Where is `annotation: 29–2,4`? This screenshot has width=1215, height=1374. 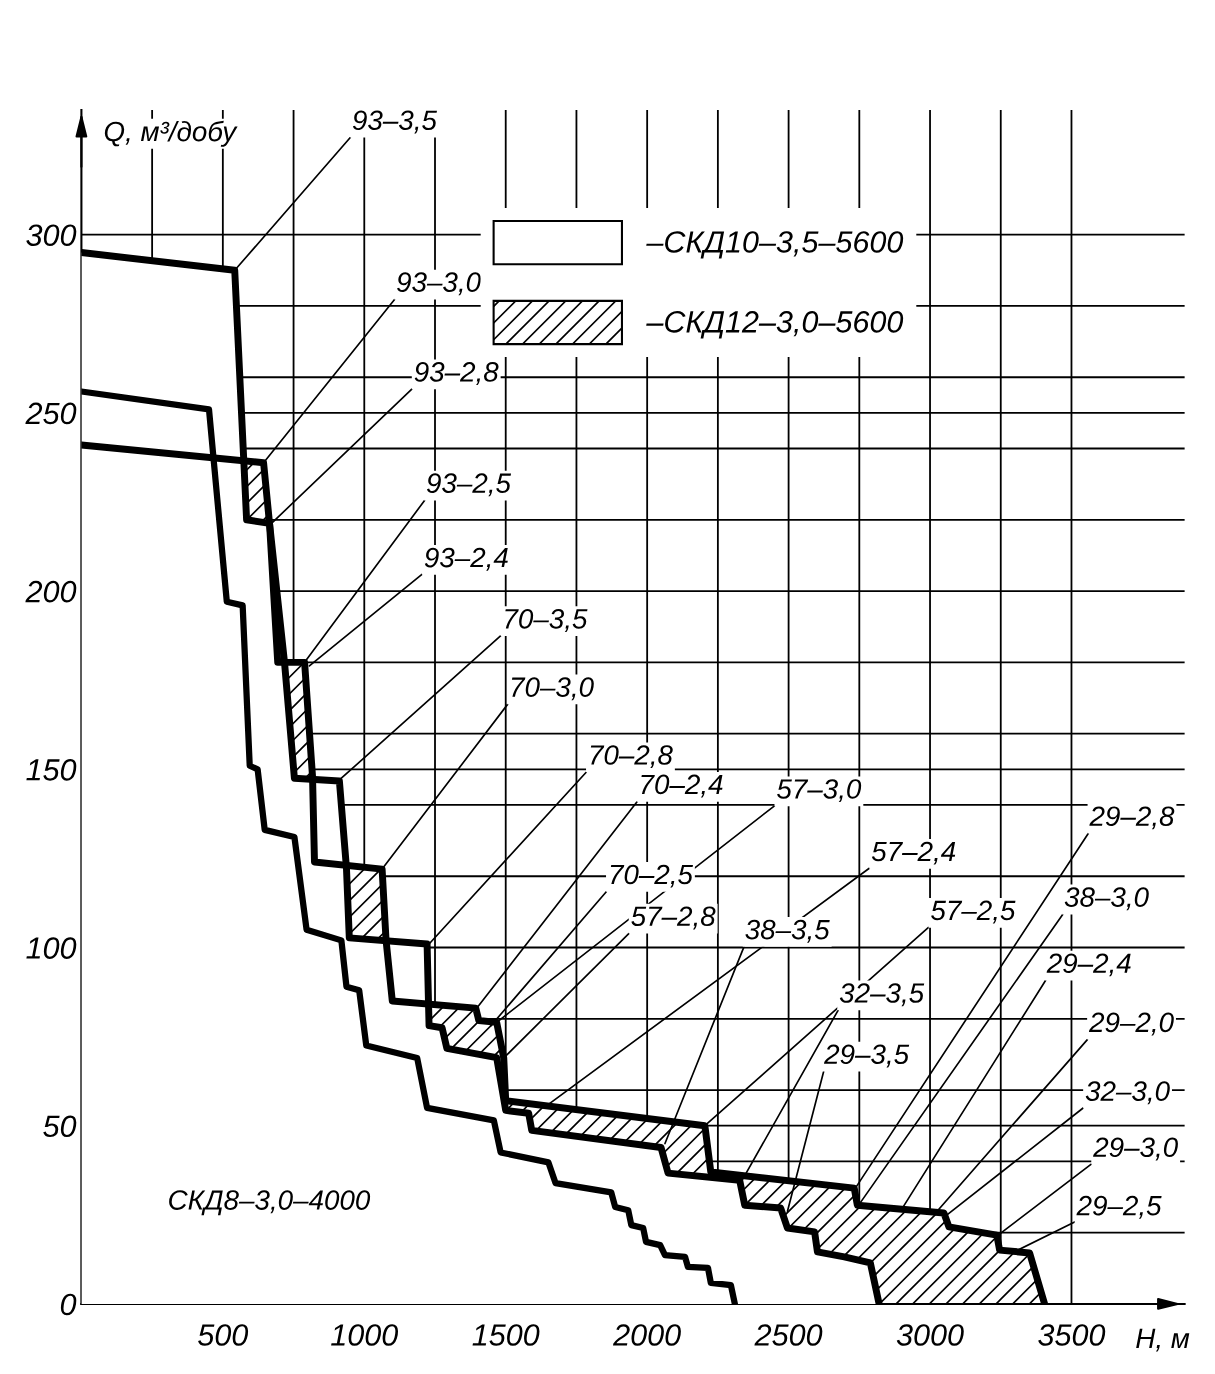
annotation: 29–2,4 is located at coordinates (1088, 965).